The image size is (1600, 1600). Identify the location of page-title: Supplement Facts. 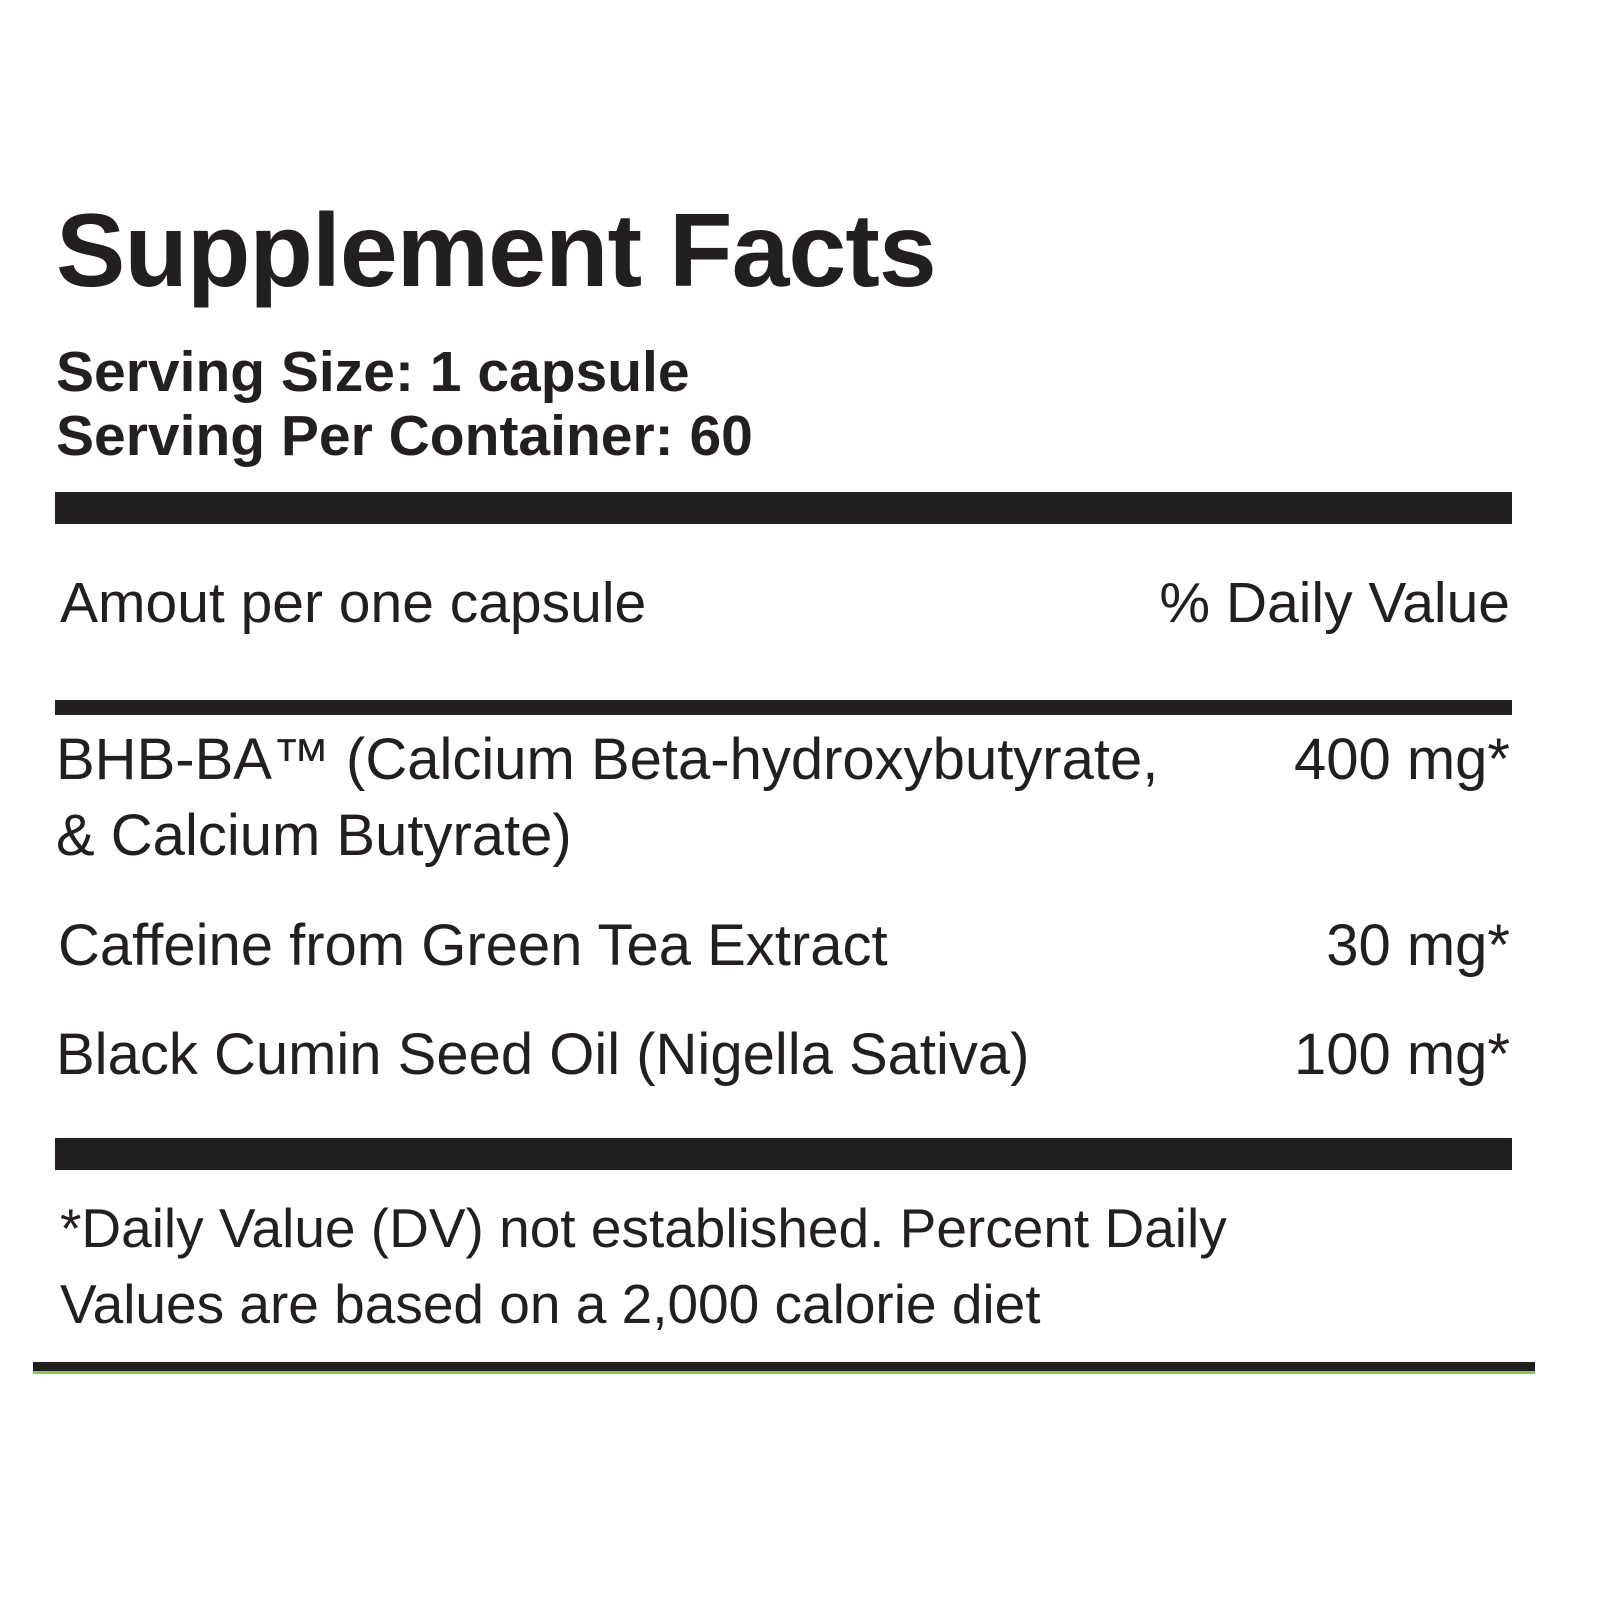
(496, 251).